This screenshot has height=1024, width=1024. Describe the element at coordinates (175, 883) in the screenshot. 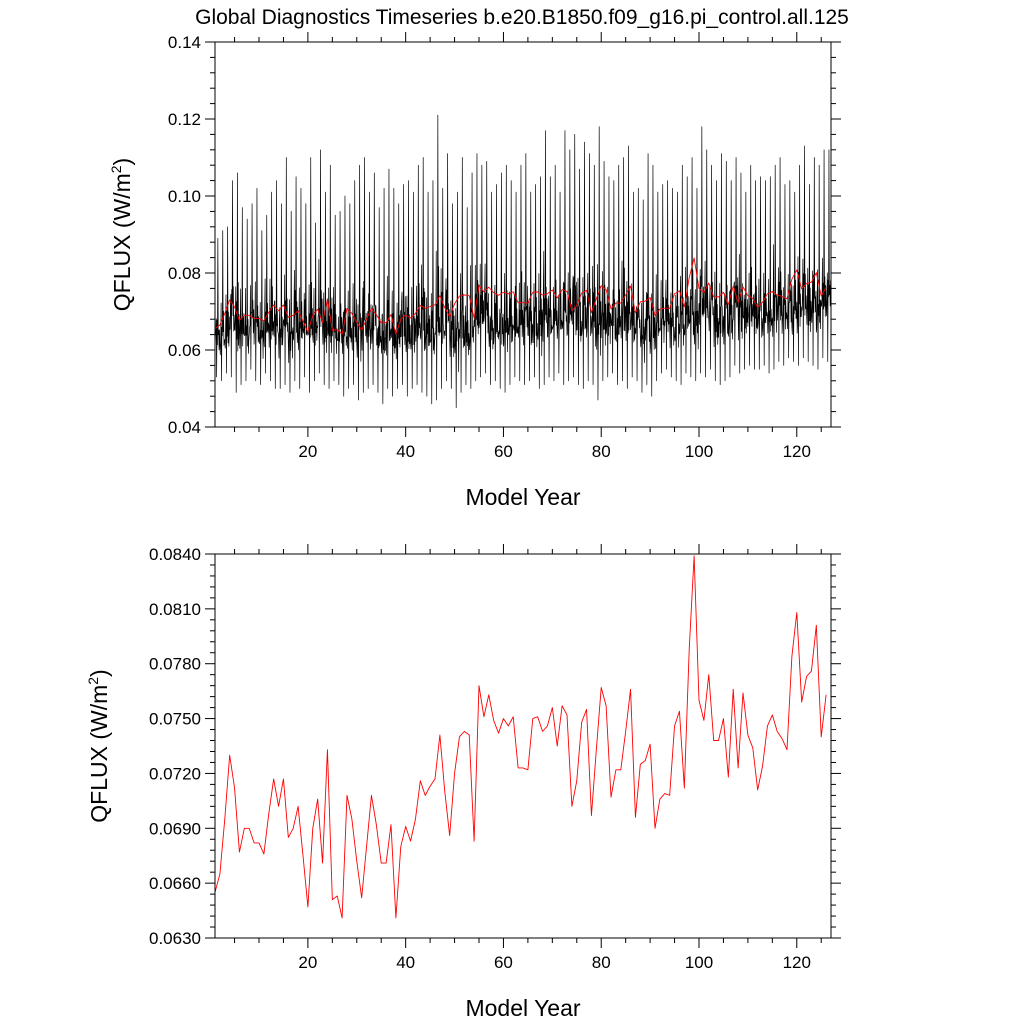

I see `y-tick-label: 0.0660` at that location.